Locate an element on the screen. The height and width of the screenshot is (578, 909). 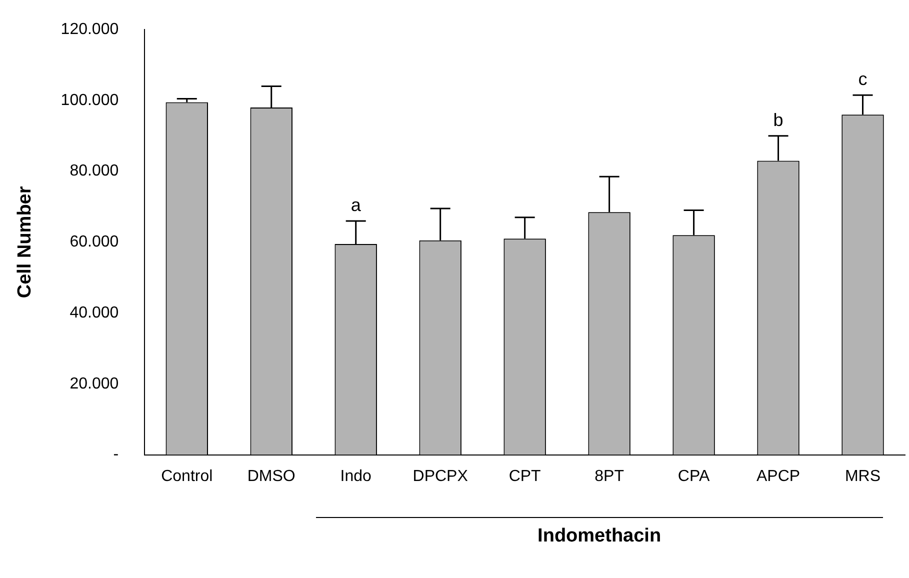
x-tick-label: Control is located at coordinates (187, 476).